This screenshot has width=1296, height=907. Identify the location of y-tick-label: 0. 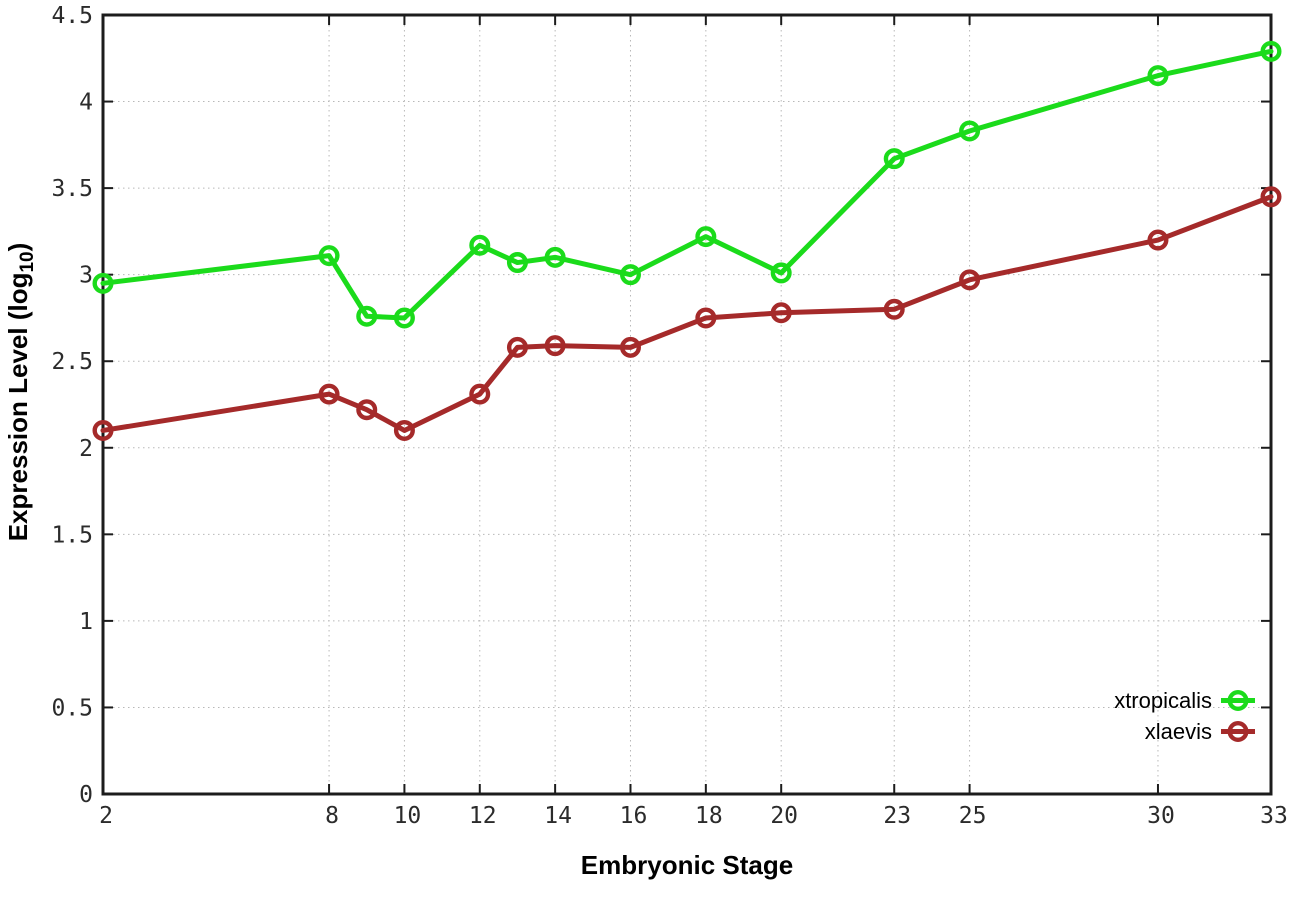
(86, 795).